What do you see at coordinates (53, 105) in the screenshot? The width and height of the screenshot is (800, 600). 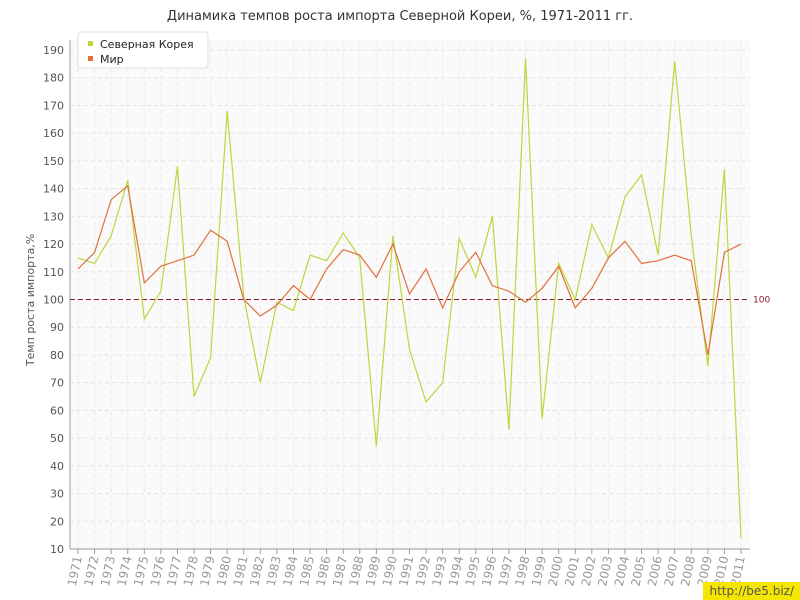 I see `y-tick-label: 170` at bounding box center [53, 105].